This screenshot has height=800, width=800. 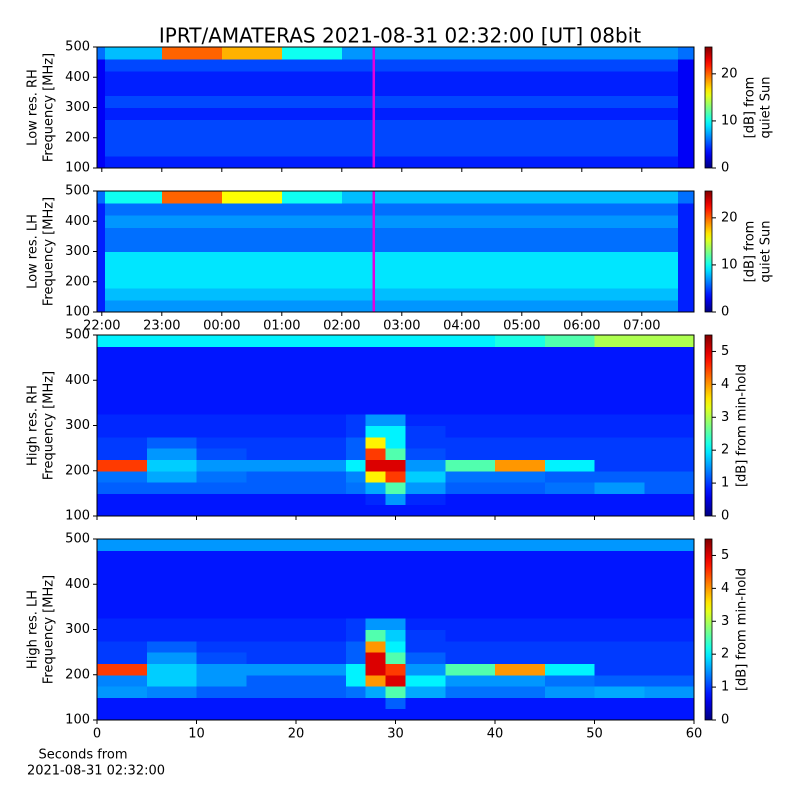 I want to click on y-axis-label: High res. RH, so click(x=33, y=425).